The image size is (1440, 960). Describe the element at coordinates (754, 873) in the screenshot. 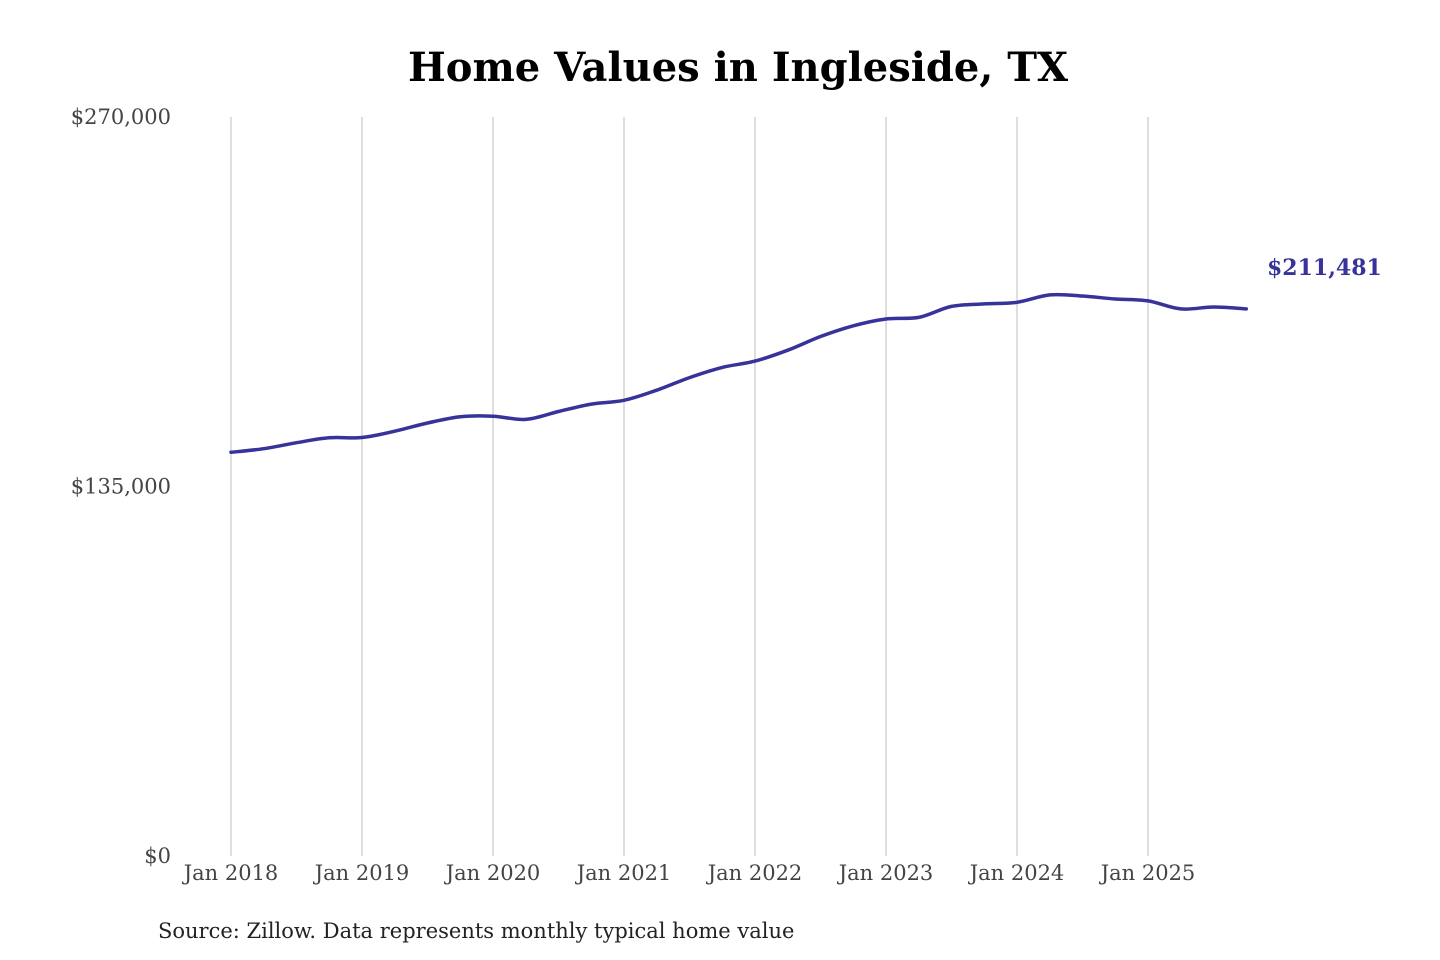

I see `x-tick-label: Jan 2022` at that location.